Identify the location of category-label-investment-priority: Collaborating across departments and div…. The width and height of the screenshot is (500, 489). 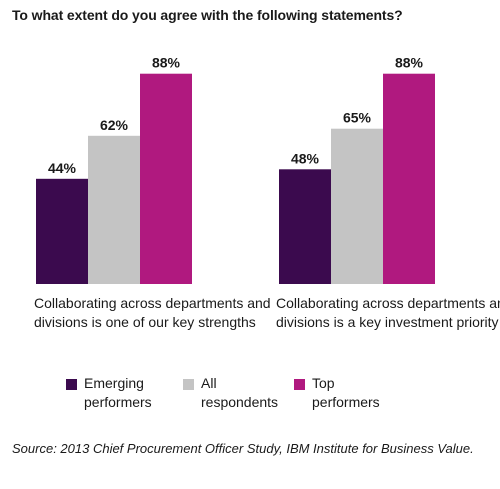
(388, 312).